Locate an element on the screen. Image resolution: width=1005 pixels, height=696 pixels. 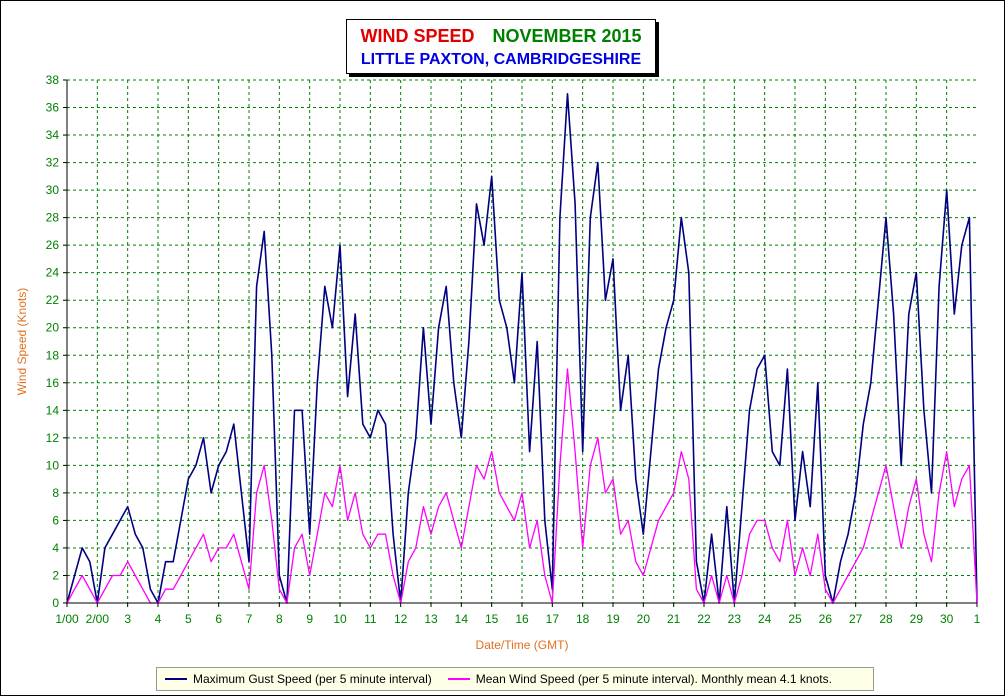
x-tick-label: 11 is located at coordinates (370, 619).